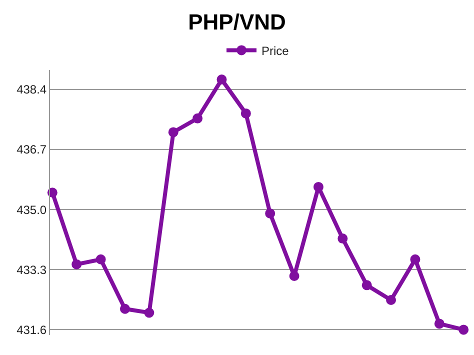 The height and width of the screenshot is (355, 474). I want to click on y-tick-label: 431.6, so click(31, 329).